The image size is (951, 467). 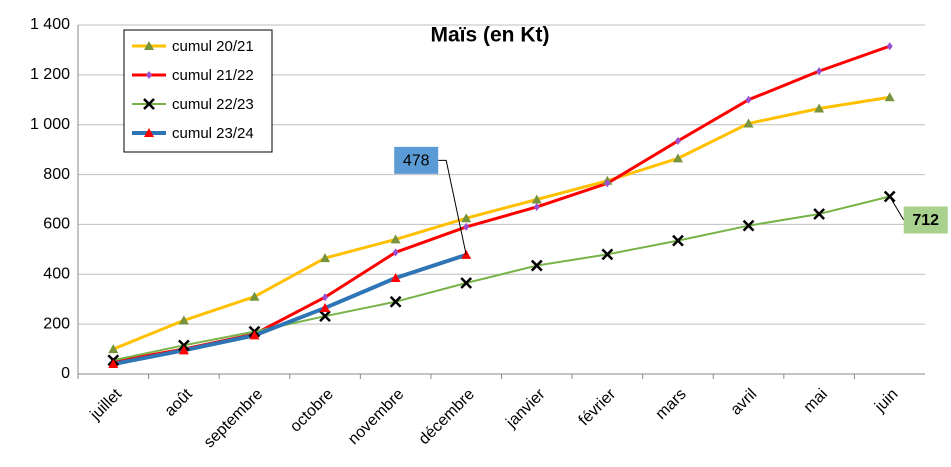 I want to click on y-tick-label: 800, so click(x=56, y=174).